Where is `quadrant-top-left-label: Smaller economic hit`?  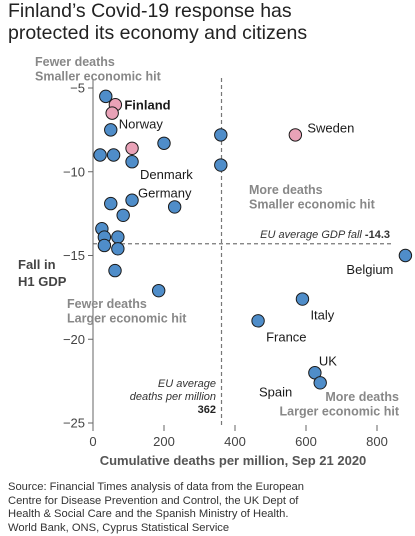
quadrant-top-left-label: Smaller economic hit is located at coordinates (98, 77).